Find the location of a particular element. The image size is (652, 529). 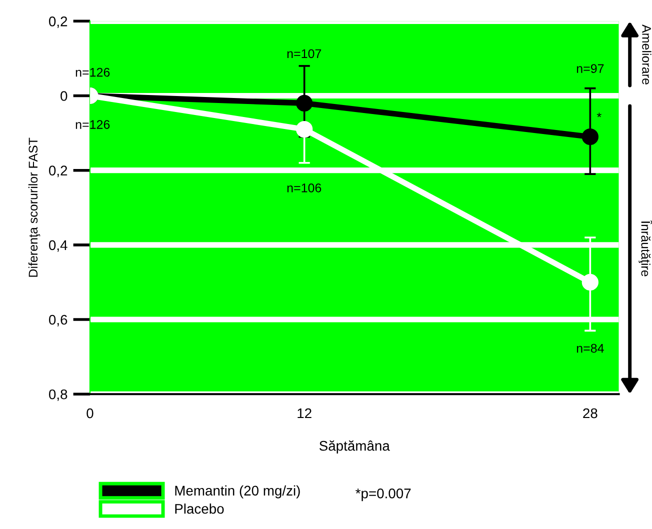

x-tick-label: 12 is located at coordinates (305, 413).